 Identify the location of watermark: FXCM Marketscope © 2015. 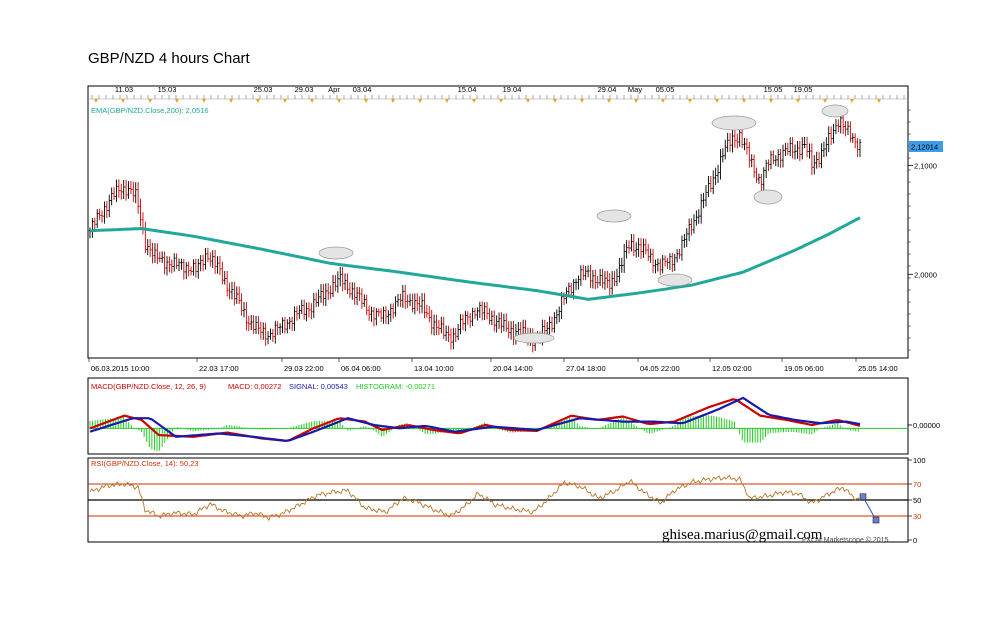
(845, 540).